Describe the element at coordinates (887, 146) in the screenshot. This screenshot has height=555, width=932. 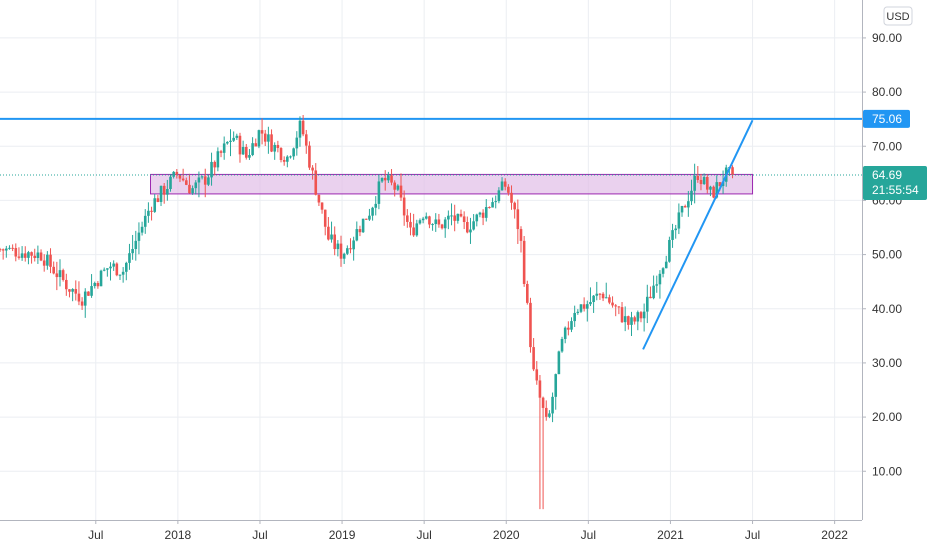
I see `y-tick-label: 70.00` at that location.